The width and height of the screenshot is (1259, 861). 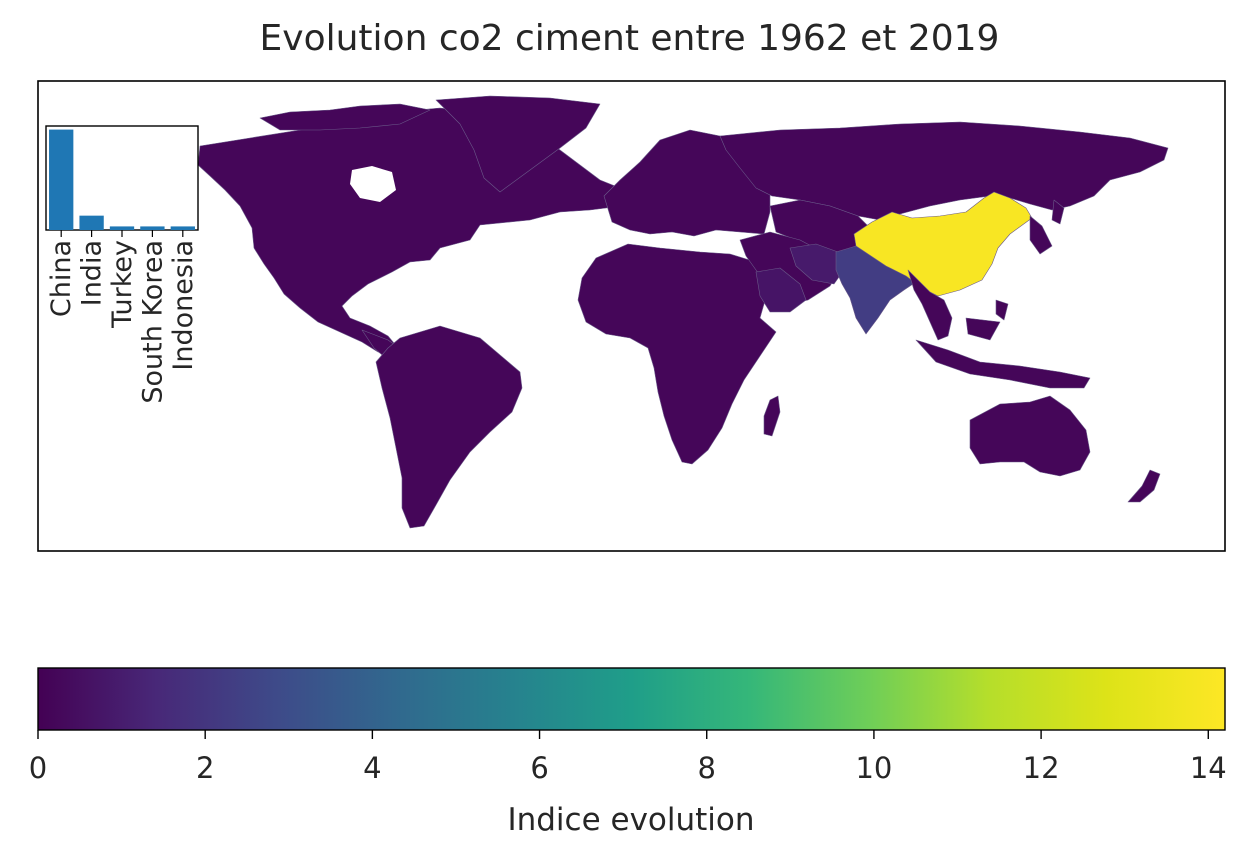 I want to click on colorbar-gradient, so click(x=631, y=699).